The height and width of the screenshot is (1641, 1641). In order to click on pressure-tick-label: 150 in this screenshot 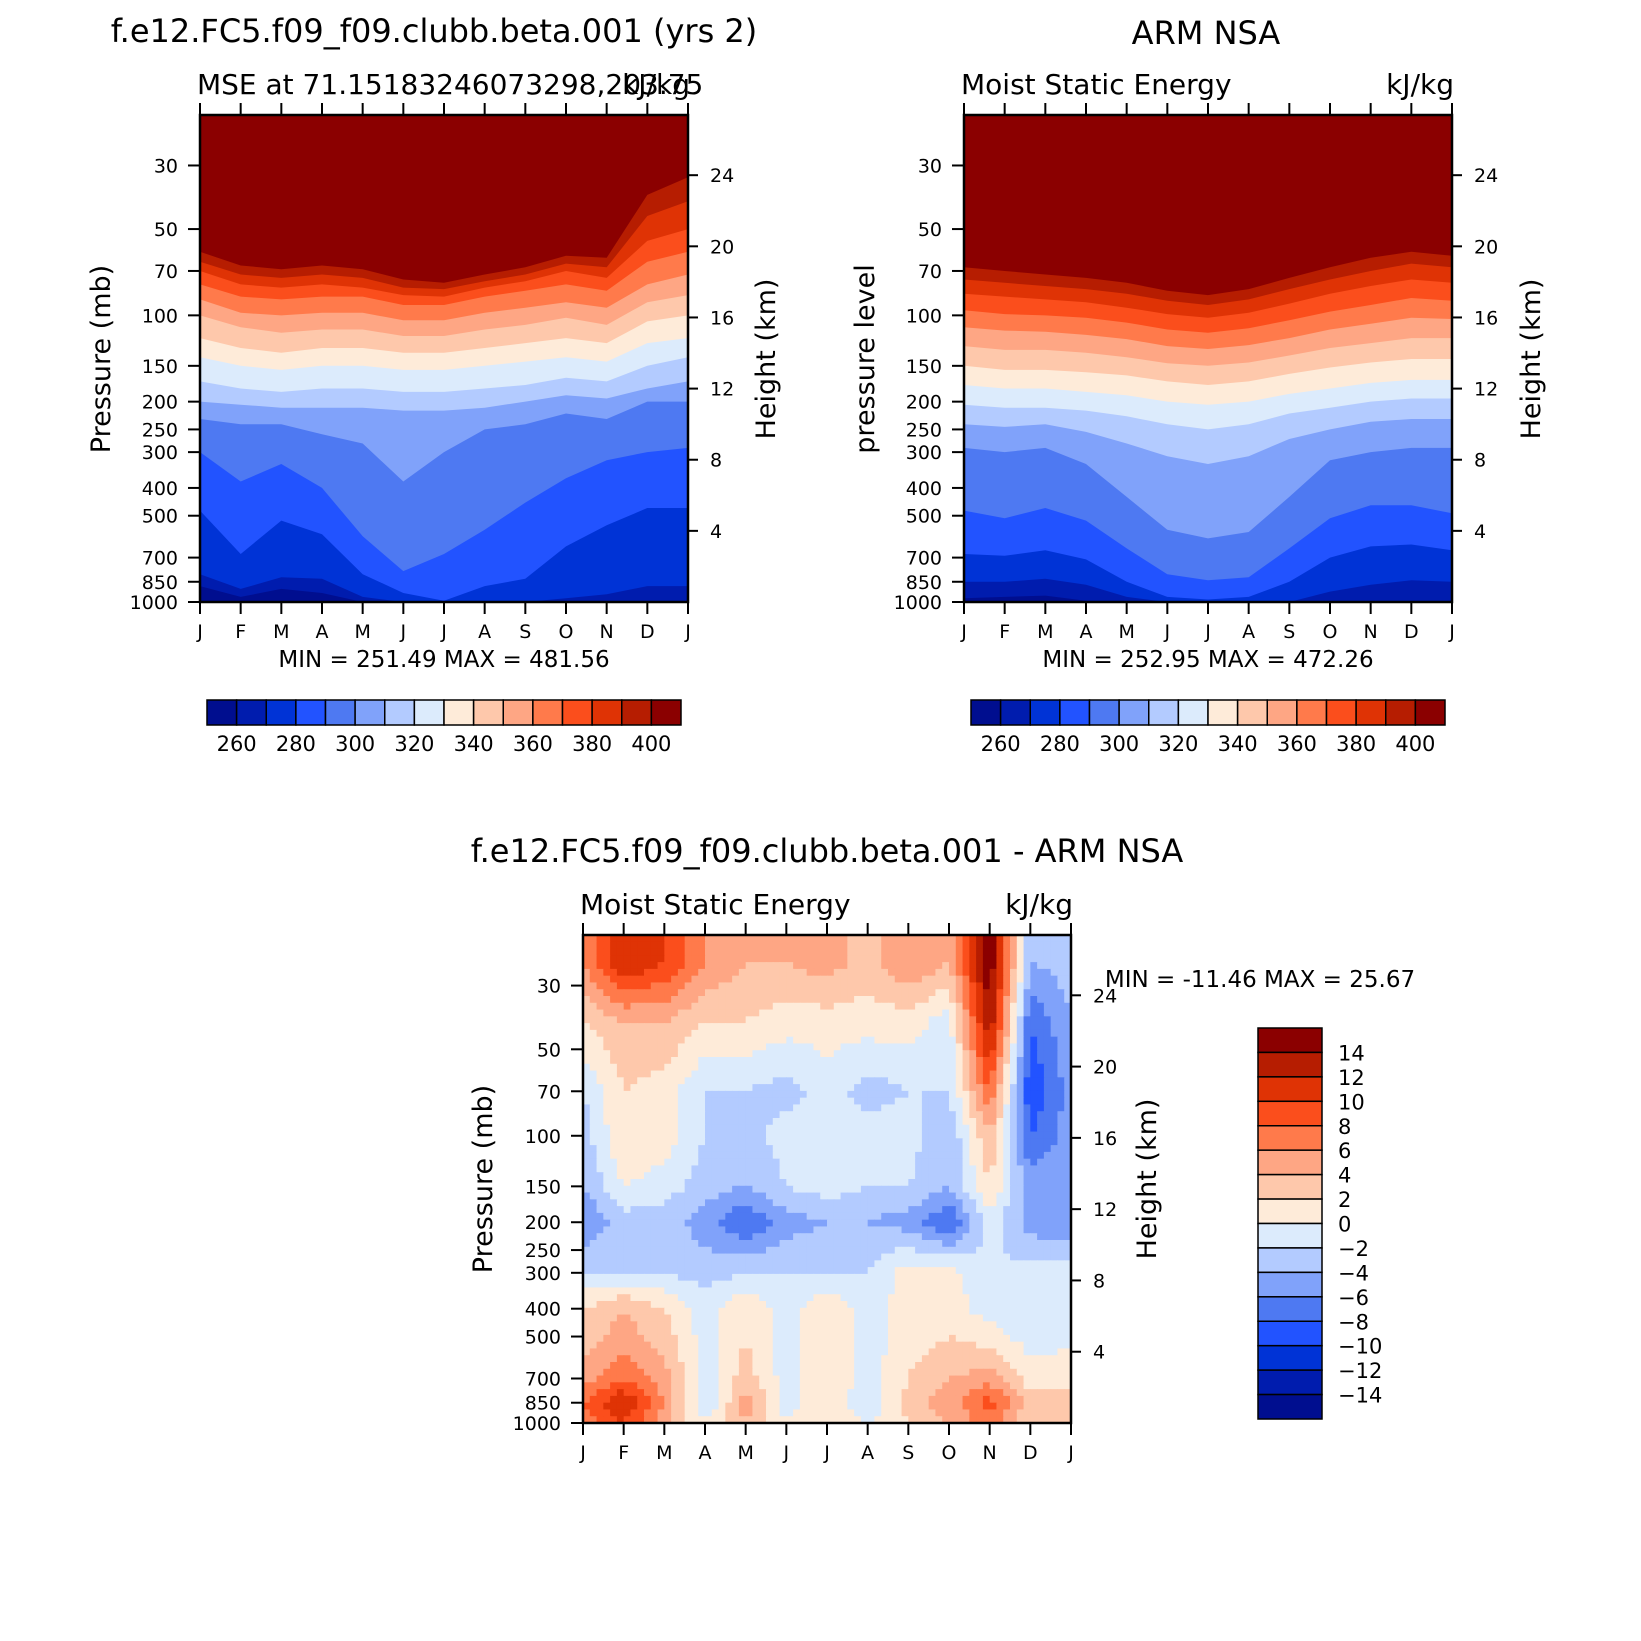, I will do `click(160, 367)`.